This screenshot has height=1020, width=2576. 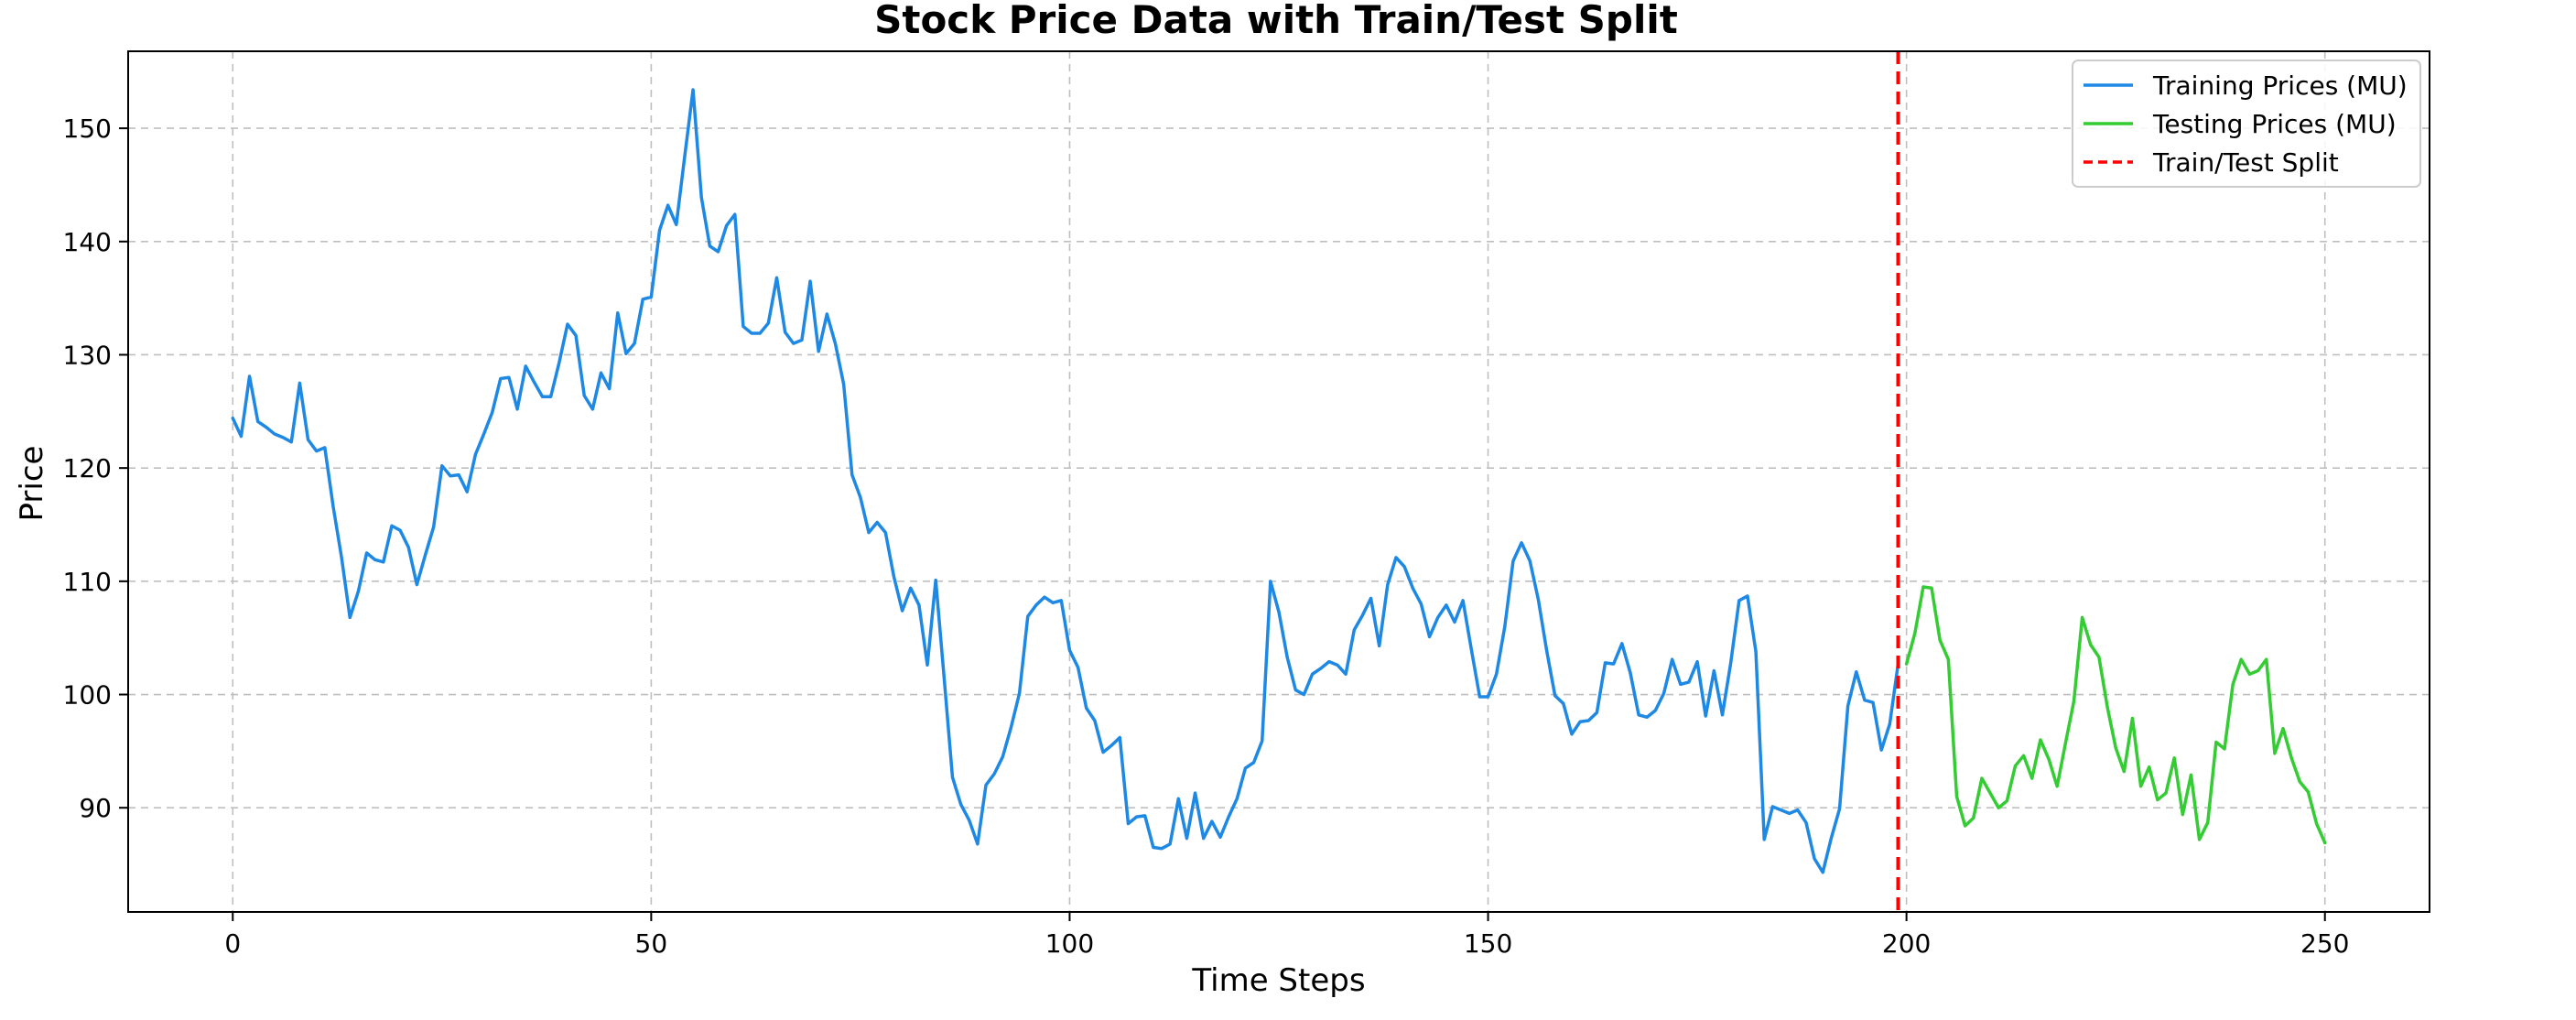 I want to click on legend-label-training: Training Prices (MU), so click(x=2280, y=86).